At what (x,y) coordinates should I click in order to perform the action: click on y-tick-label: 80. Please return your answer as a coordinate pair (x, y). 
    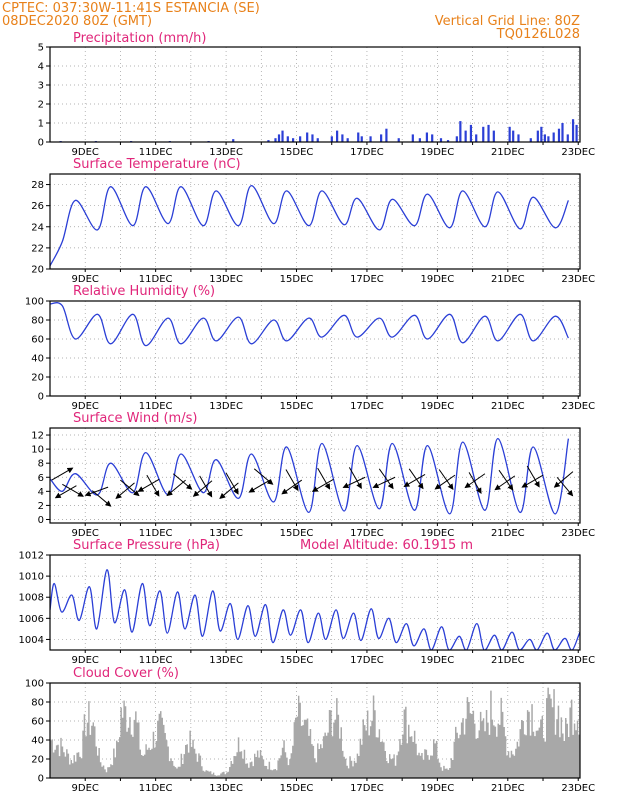
    Looking at the image, I should click on (37, 703).